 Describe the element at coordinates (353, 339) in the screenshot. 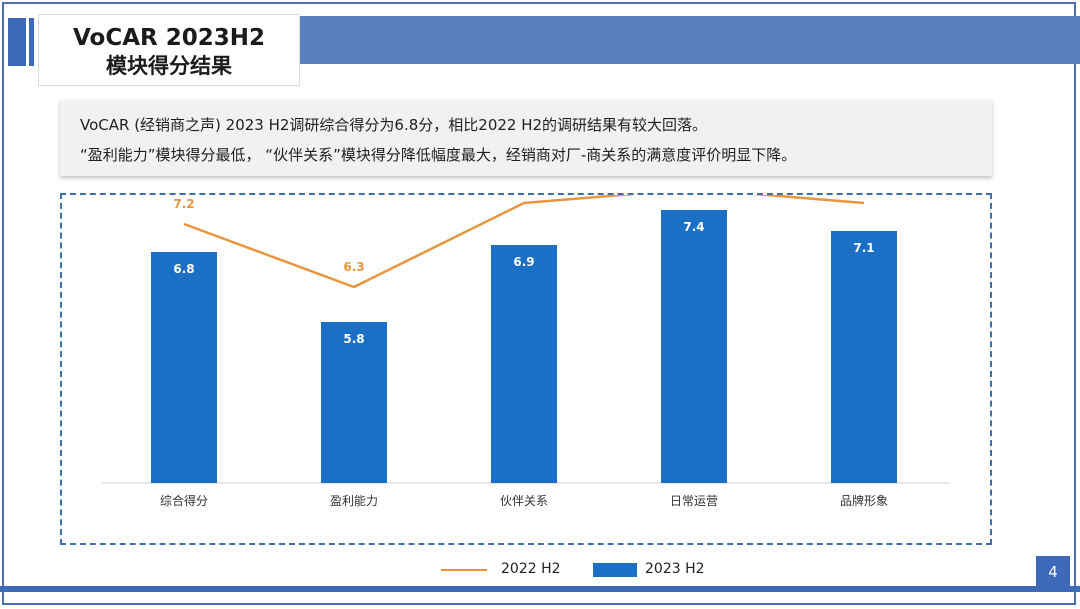

I see `bar-value-label: 5.8` at that location.